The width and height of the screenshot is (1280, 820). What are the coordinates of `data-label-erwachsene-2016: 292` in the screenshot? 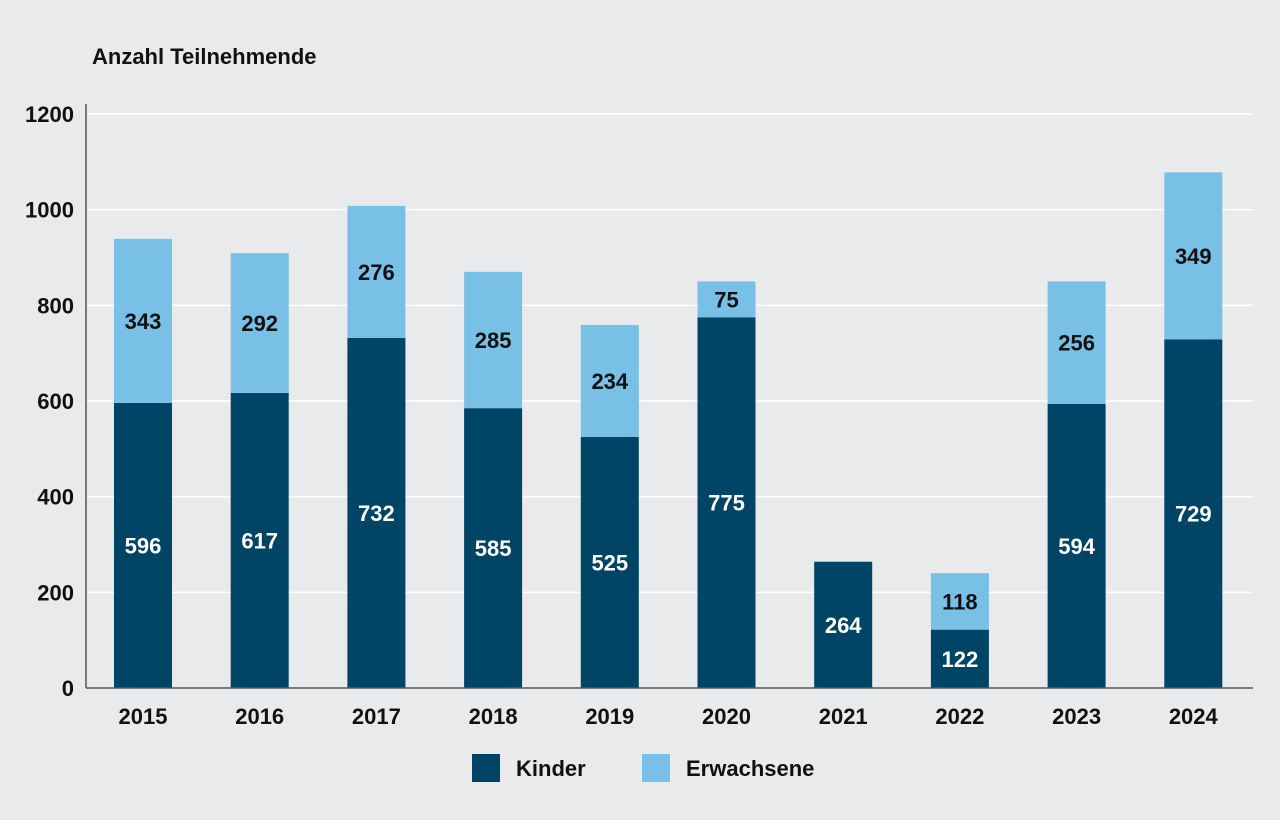 It's located at (259, 323).